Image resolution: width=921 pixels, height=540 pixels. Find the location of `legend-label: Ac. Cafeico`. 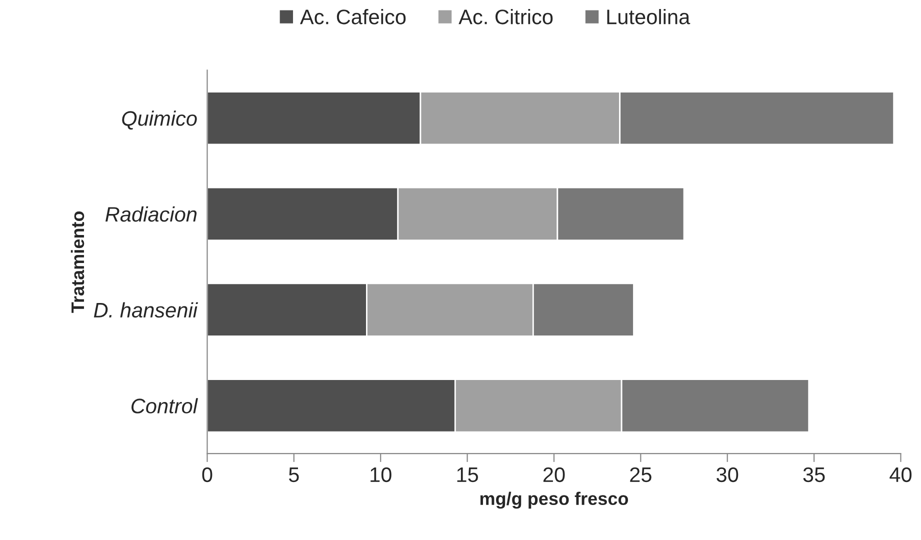

legend-label: Ac. Cafeico is located at coordinates (353, 16).